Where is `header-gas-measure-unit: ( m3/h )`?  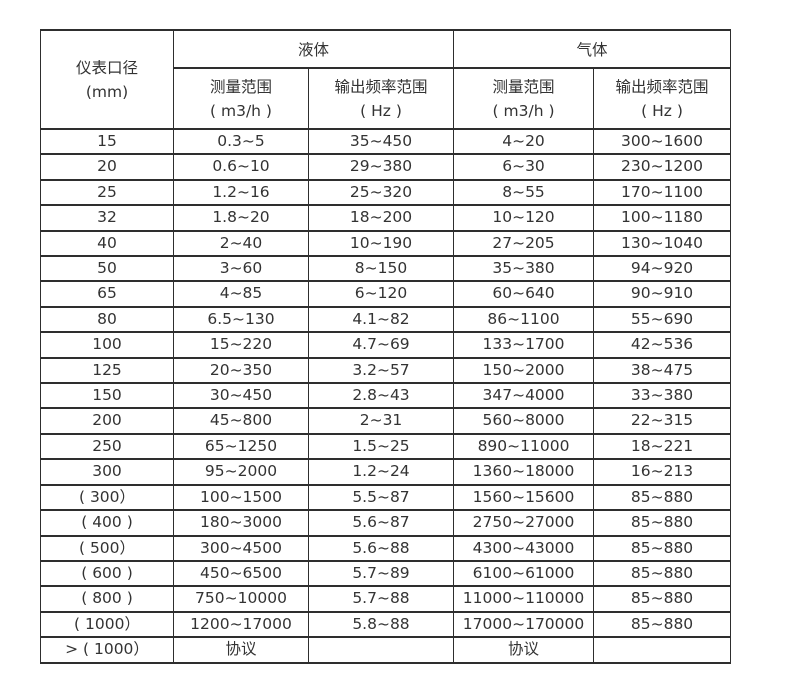 header-gas-measure-unit: ( m3/h ) is located at coordinates (523, 110).